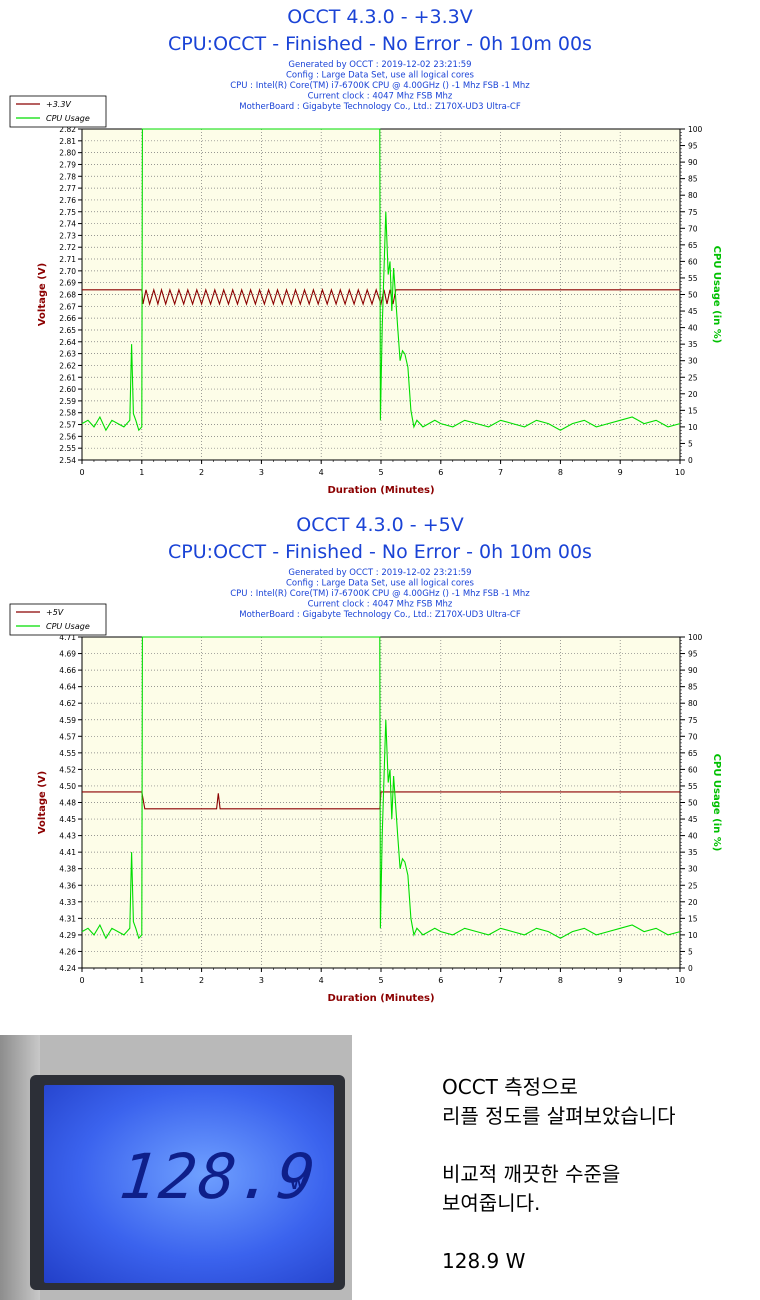 The height and width of the screenshot is (1300, 760). Describe the element at coordinates (693, 146) in the screenshot. I see `y2-tick-label: 95` at that location.